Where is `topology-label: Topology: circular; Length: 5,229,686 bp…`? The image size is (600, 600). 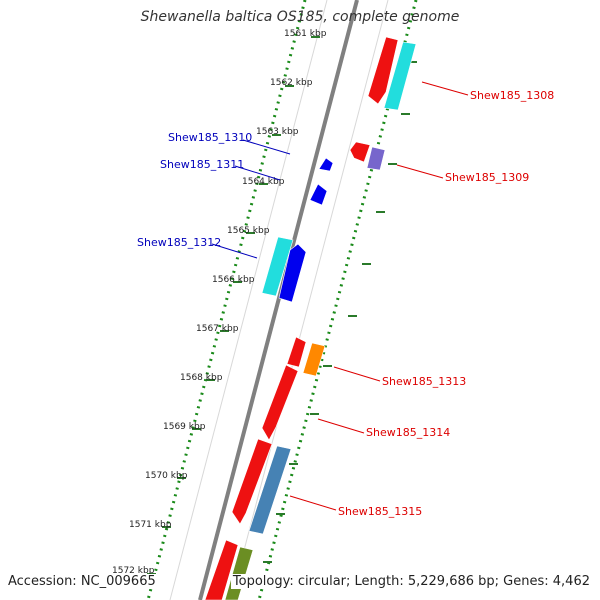 topology-label: Topology: circular; Length: 5,229,686 bp… is located at coordinates (411, 581).